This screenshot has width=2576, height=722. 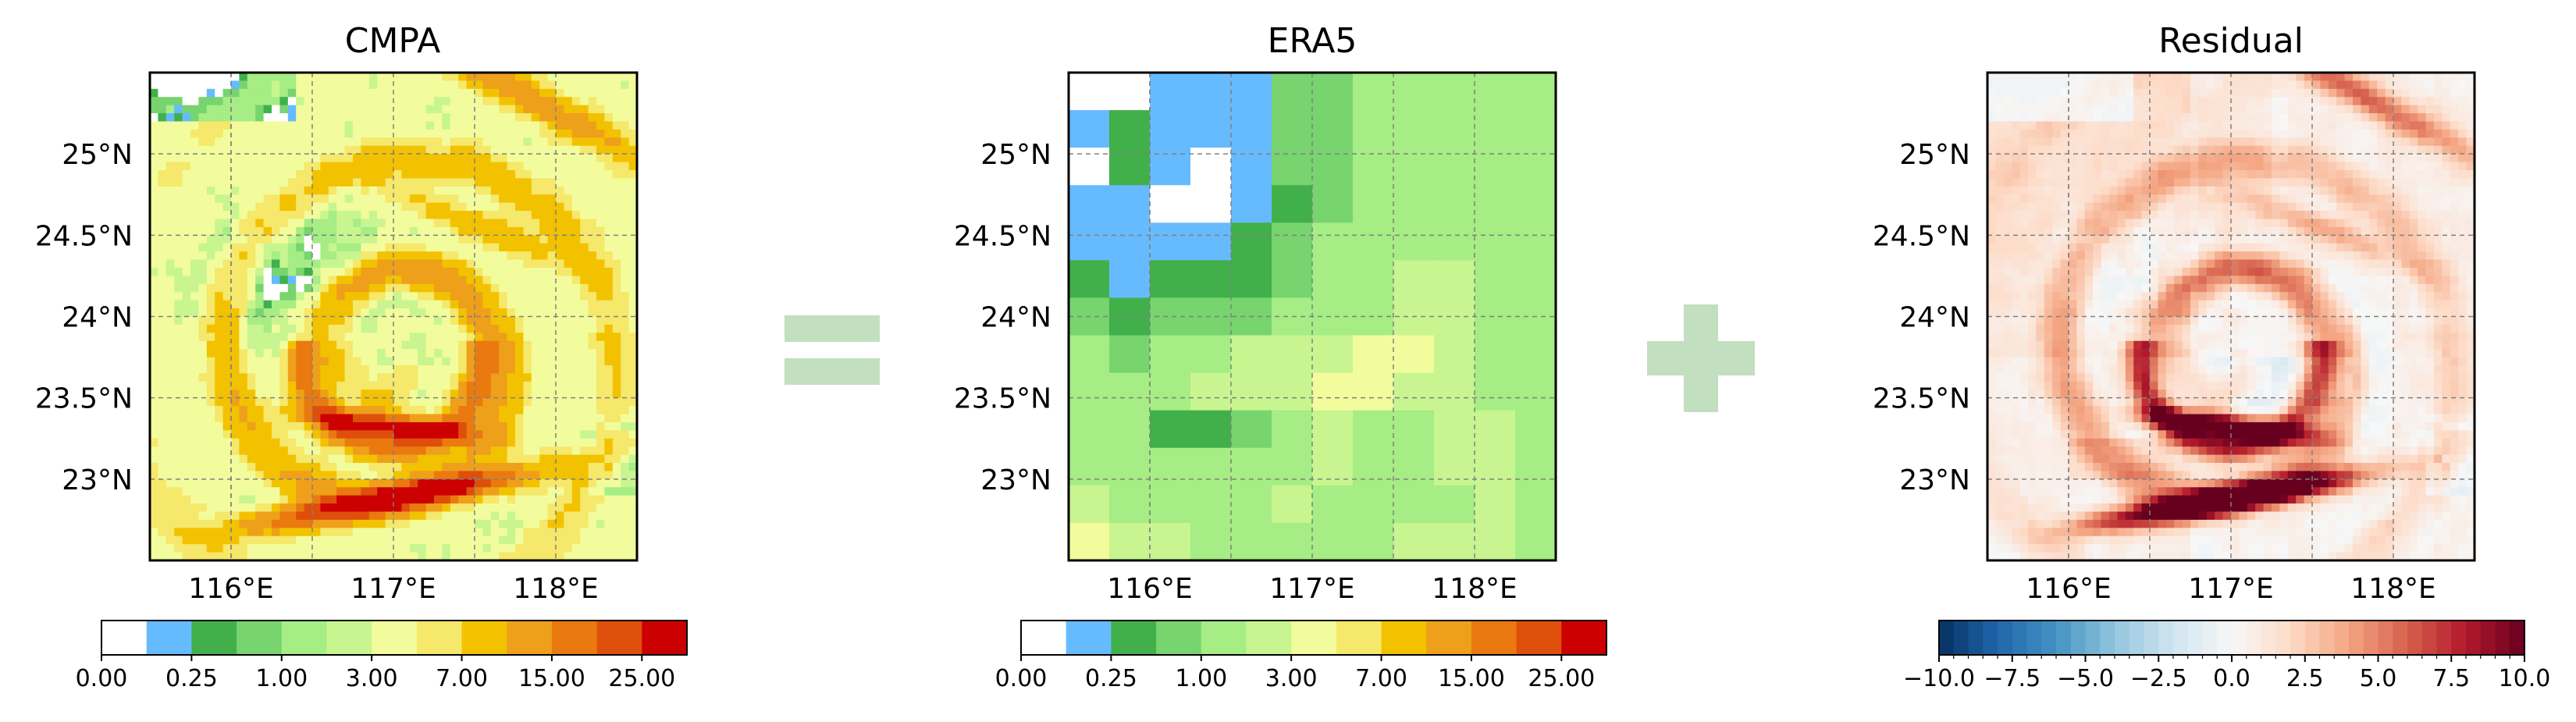 What do you see at coordinates (1561, 679) in the screenshot?
I see `colorbar-tick-label: 25.00` at bounding box center [1561, 679].